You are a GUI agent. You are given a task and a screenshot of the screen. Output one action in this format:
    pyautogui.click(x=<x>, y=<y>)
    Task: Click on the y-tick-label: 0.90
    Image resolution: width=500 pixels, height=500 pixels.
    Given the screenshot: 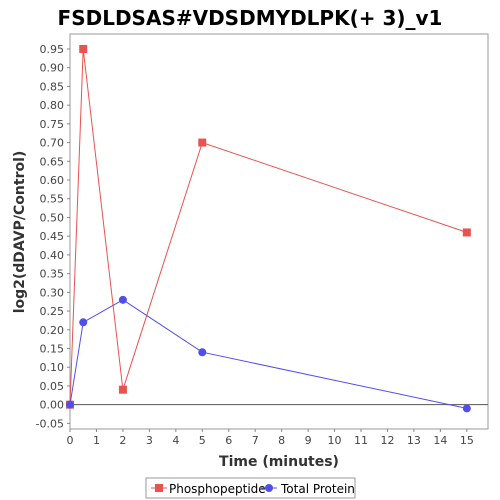 What is the action you would take?
    pyautogui.click(x=52, y=68)
    